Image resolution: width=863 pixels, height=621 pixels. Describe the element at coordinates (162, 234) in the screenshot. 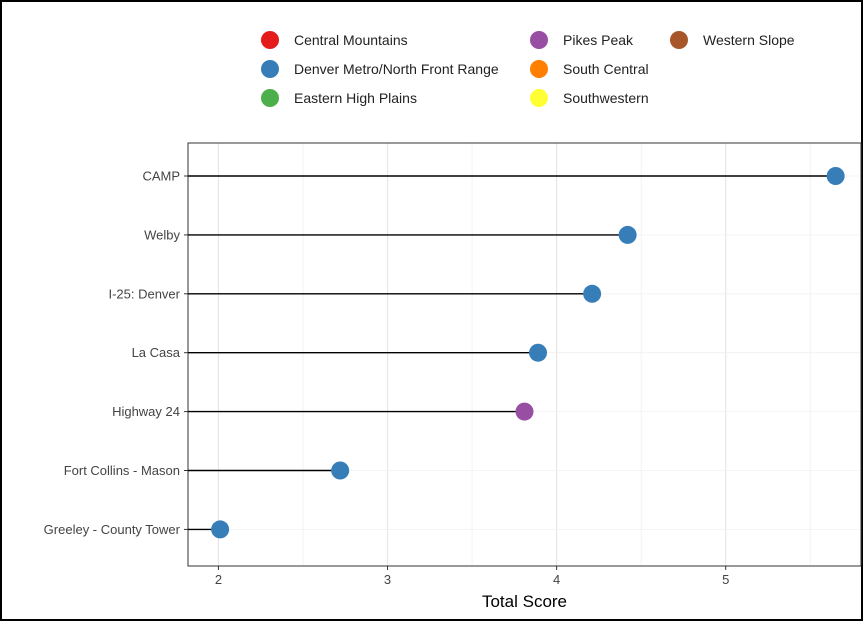

I see `y-tick-label-welby: Welby` at that location.